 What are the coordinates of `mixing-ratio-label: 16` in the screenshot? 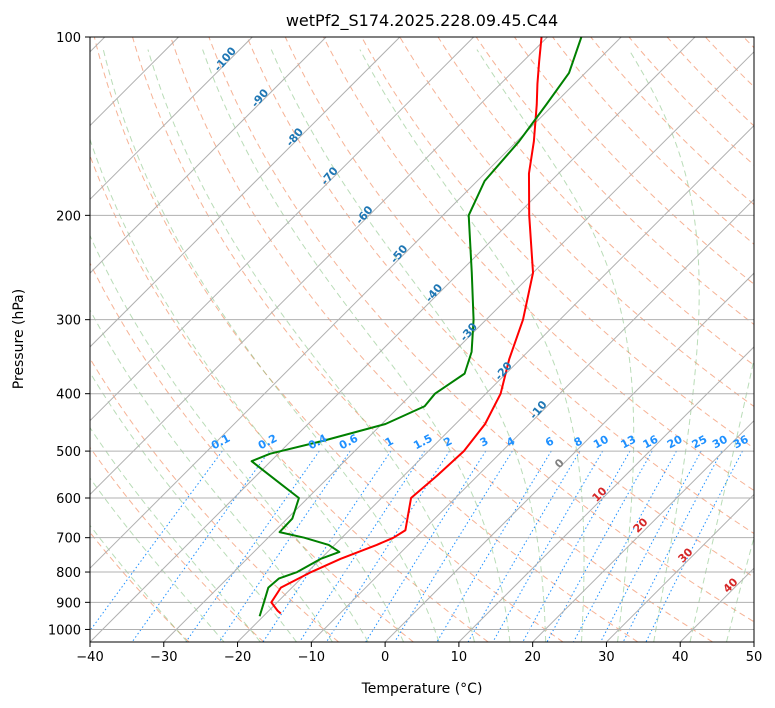 It's located at (651, 442).